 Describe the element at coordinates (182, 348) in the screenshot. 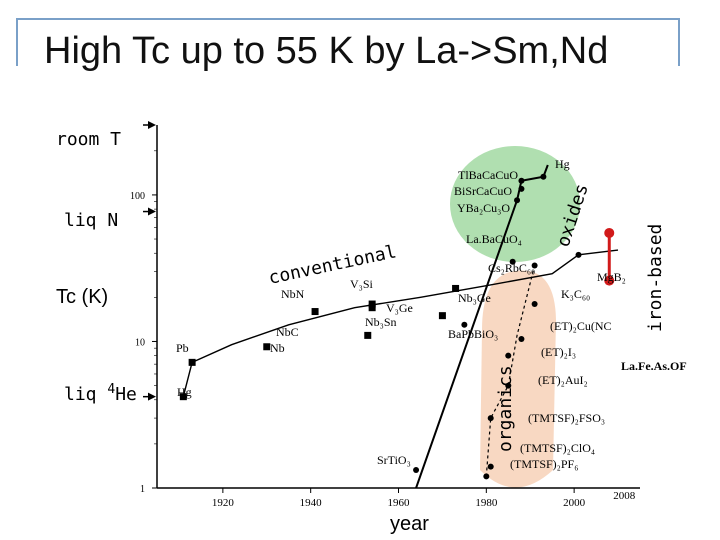

I see `point-label-1: Pb` at that location.